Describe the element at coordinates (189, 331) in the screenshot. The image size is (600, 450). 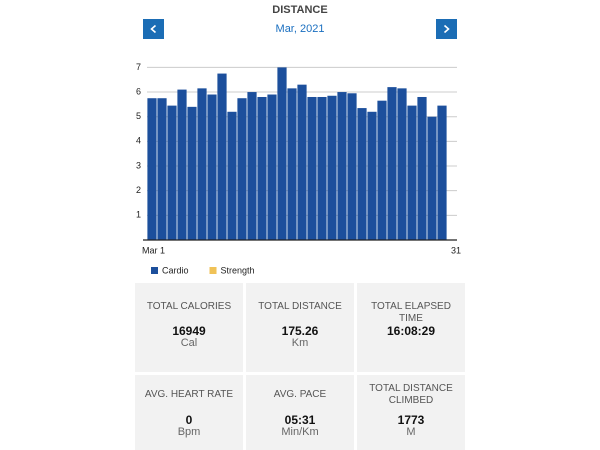
I see `stat-value: 16949` at that location.